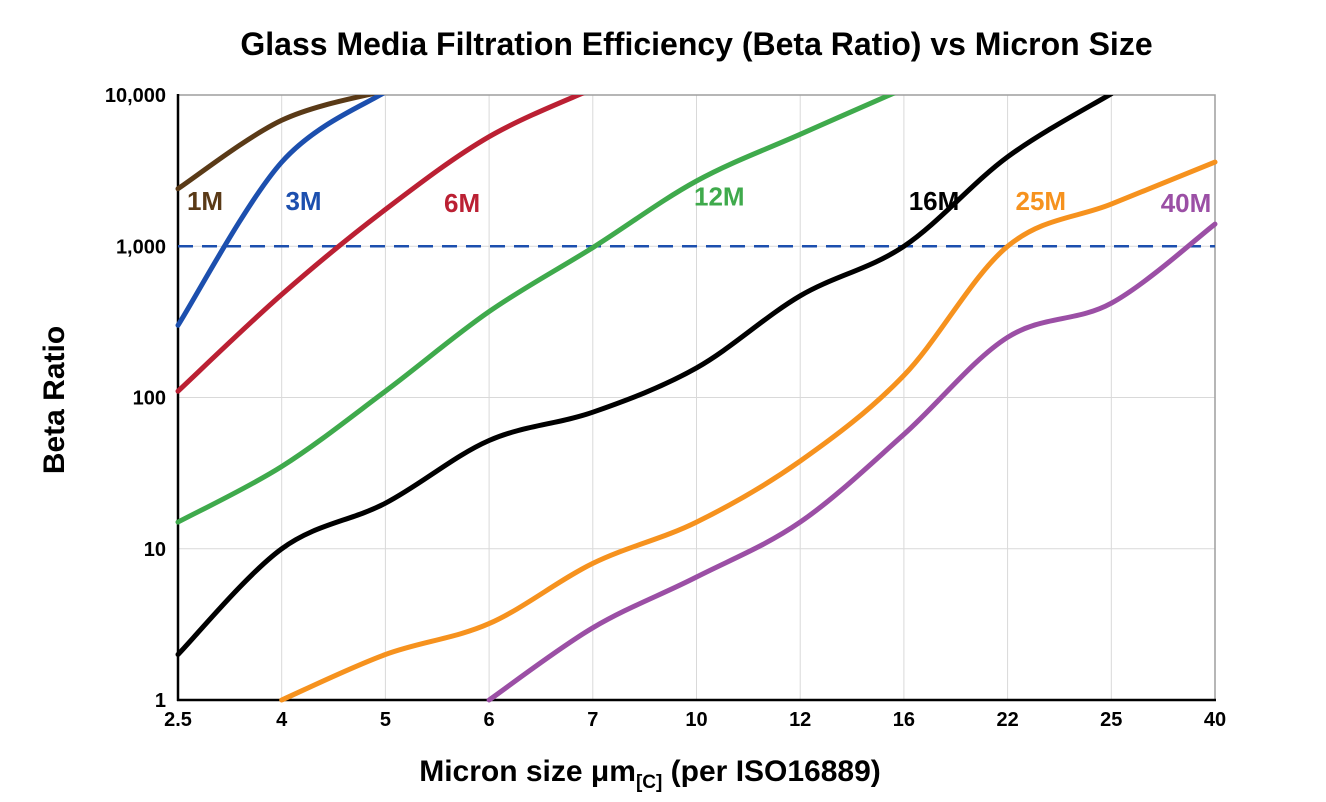 The image size is (1326, 802). What do you see at coordinates (155, 550) in the screenshot?
I see `y-tick-label: 10` at bounding box center [155, 550].